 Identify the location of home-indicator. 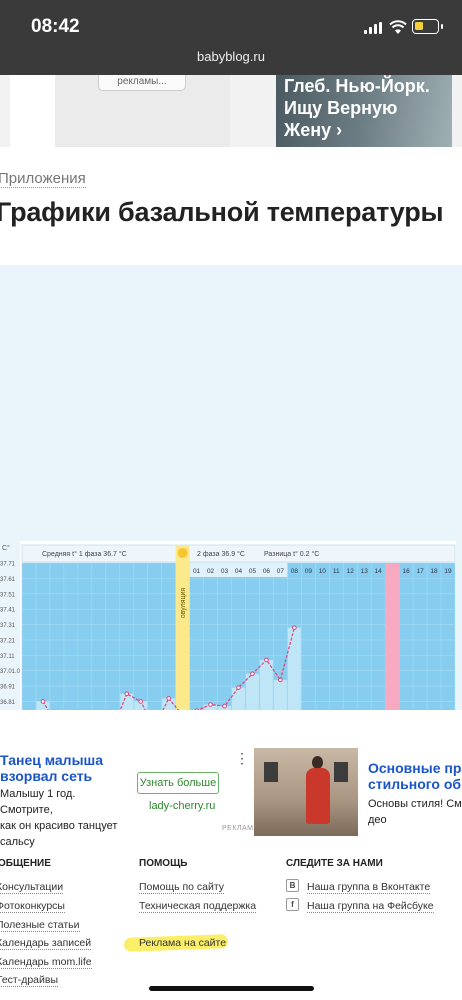
(231, 988).